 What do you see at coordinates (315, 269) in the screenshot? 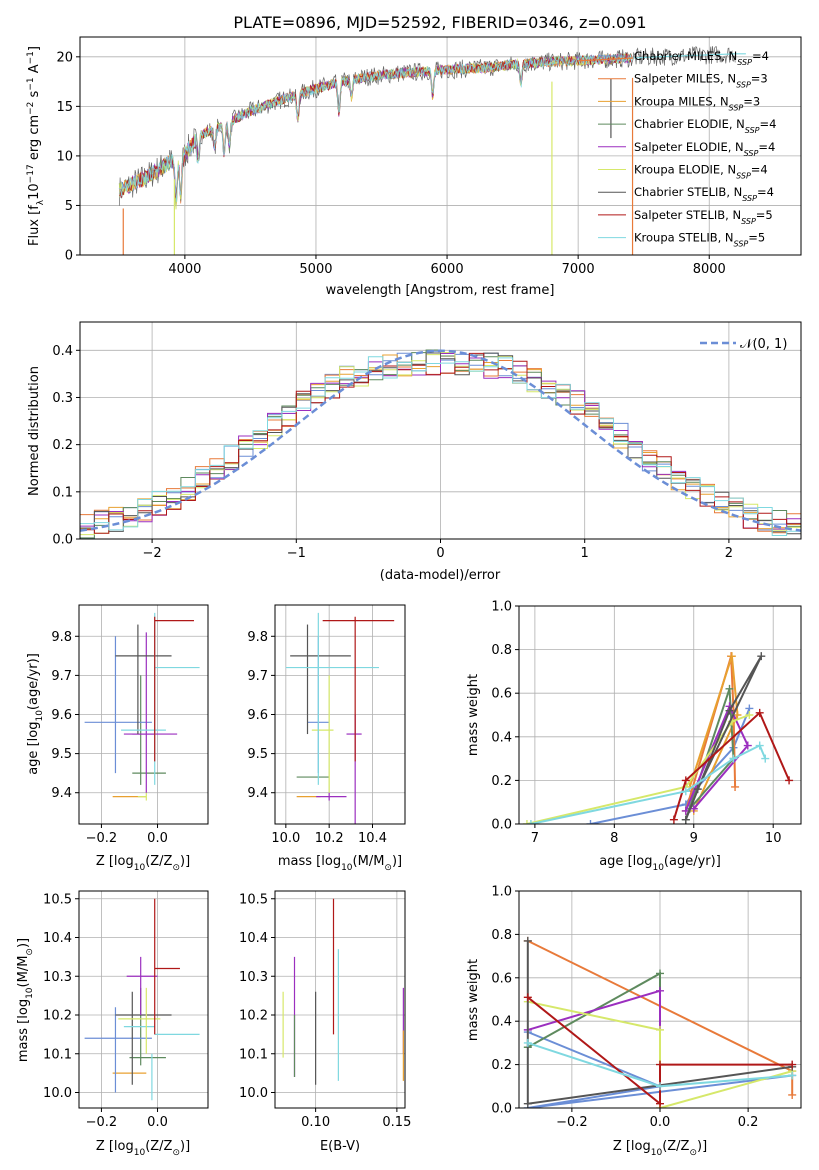
I see `x-tick-label: 5000` at bounding box center [315, 269].